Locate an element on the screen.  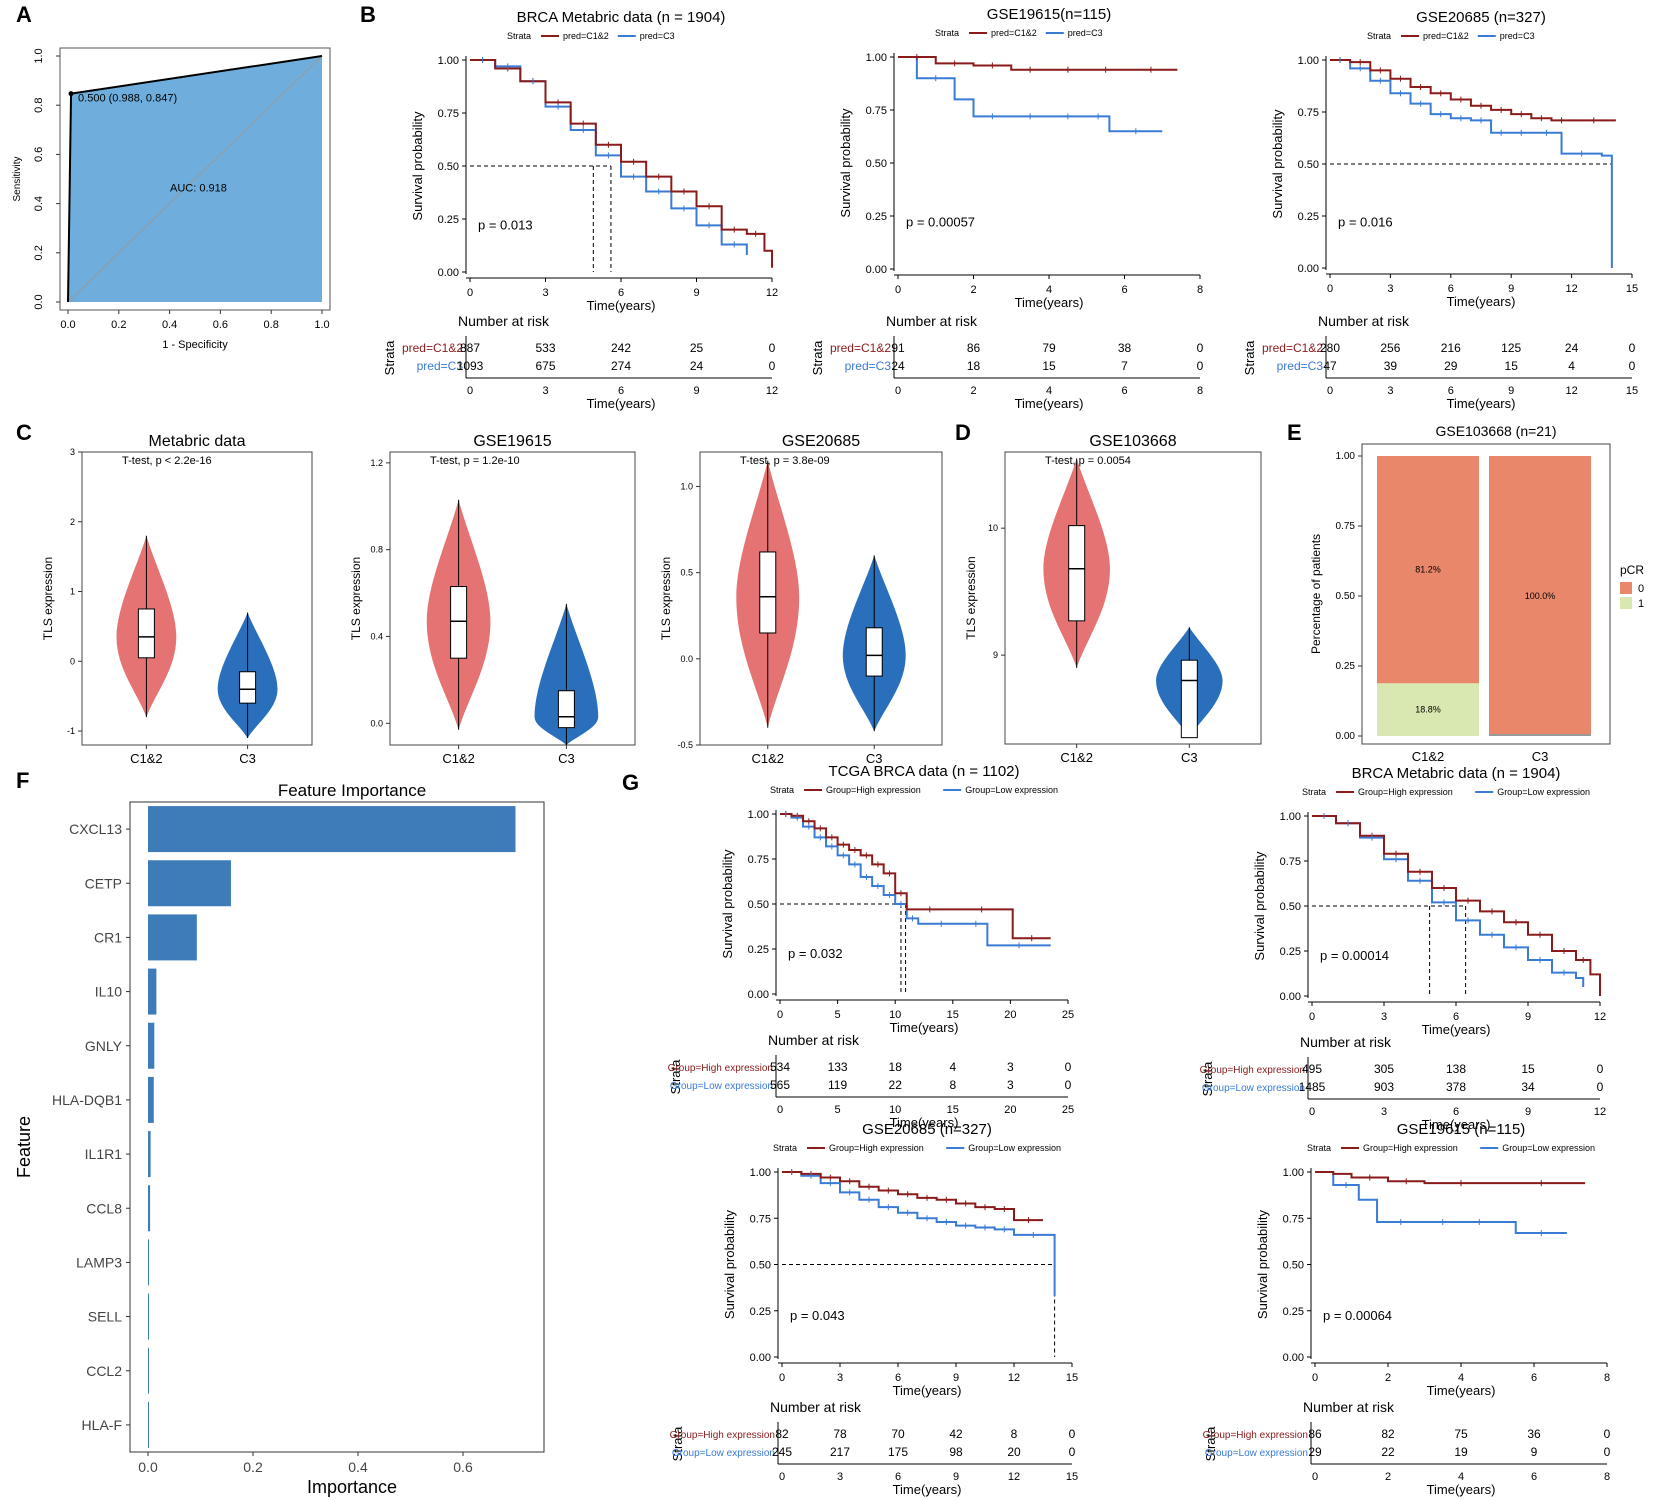
risk-x-tick-label: 4 is located at coordinates (1049, 391).